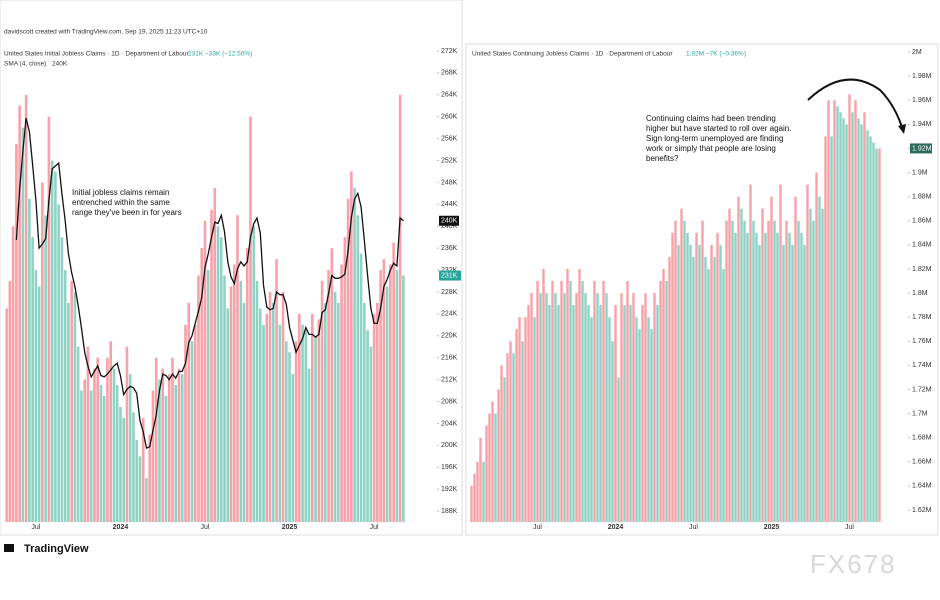 The height and width of the screenshot is (600, 940). I want to click on y-tick-label: 212K, so click(449, 379).